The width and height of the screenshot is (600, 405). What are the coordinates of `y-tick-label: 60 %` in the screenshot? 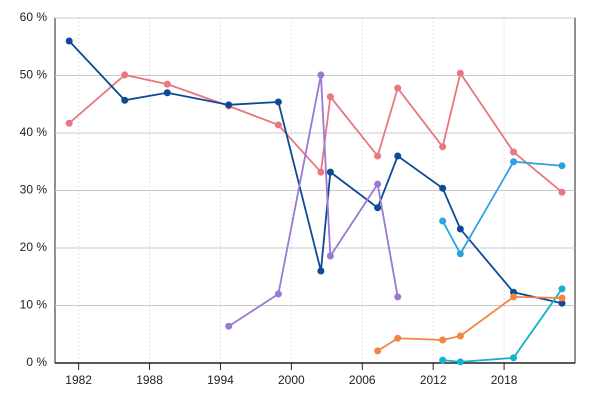 It's located at (34, 17).